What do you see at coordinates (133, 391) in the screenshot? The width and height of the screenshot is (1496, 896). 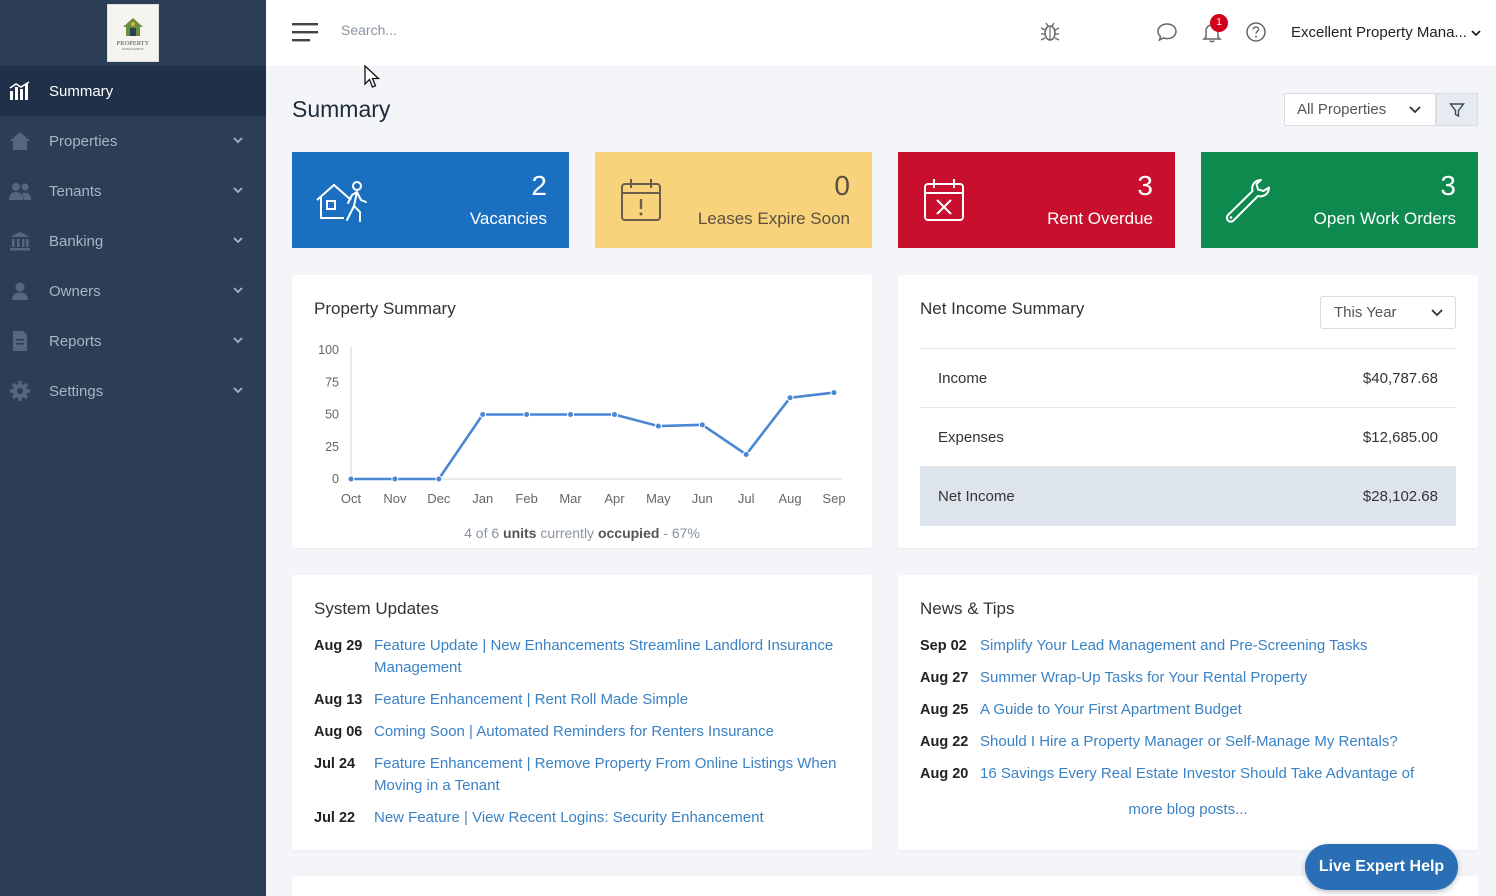 I see `sidebar-item-settings: Settings` at bounding box center [133, 391].